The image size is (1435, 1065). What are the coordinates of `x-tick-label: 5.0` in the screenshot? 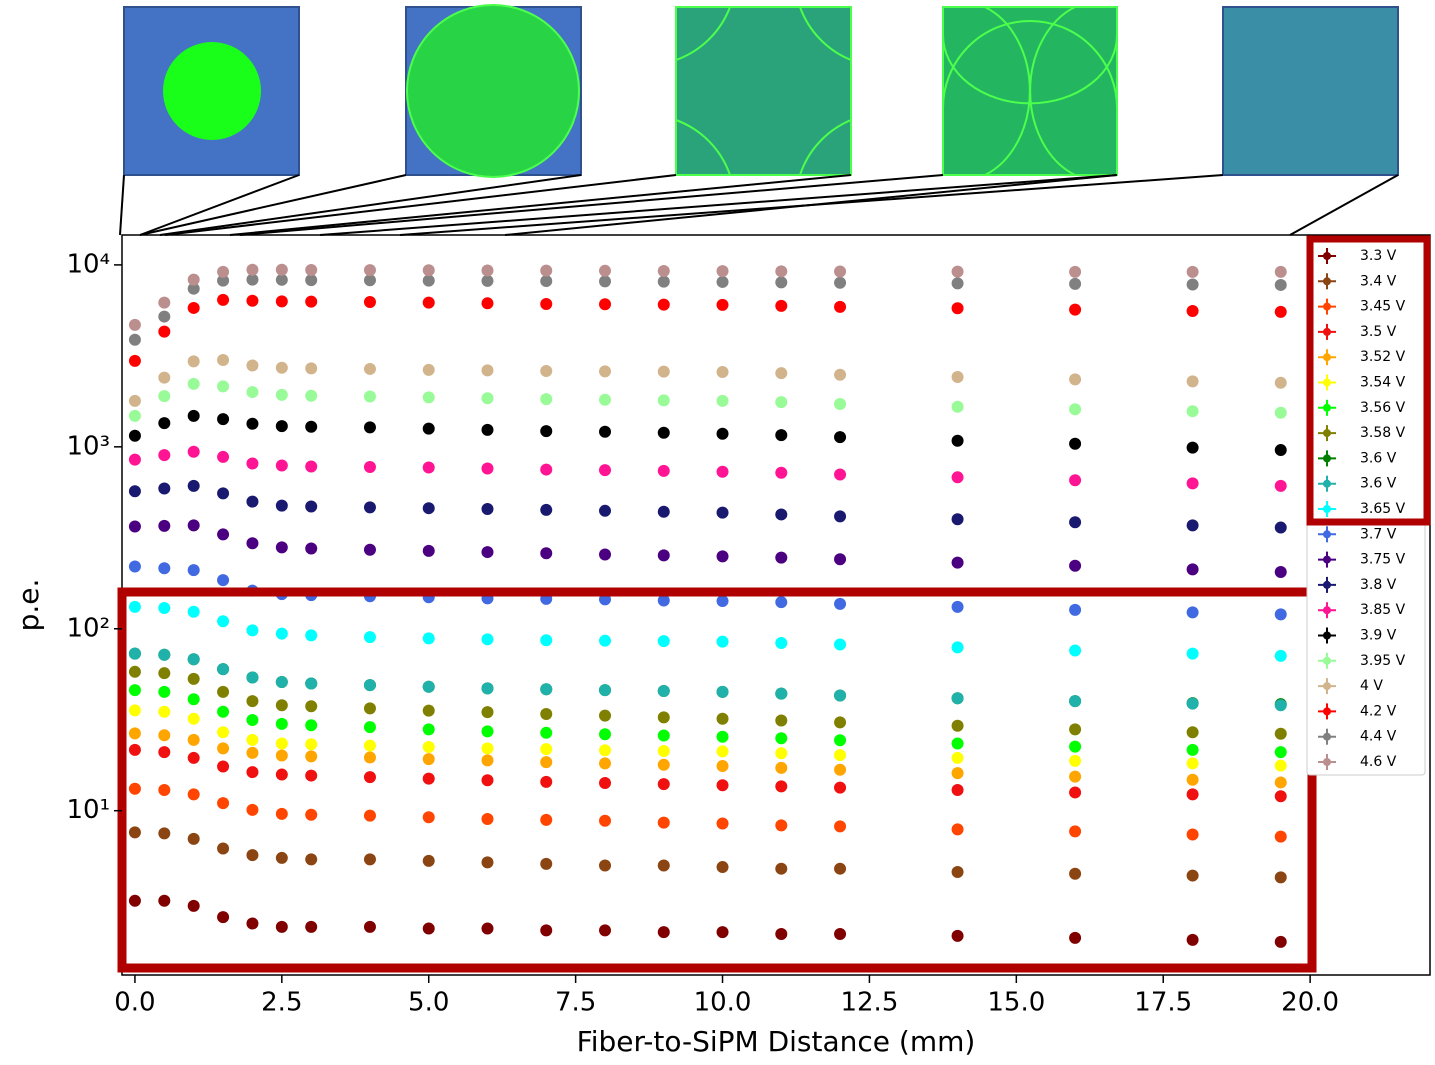 It's located at (428, 1003).